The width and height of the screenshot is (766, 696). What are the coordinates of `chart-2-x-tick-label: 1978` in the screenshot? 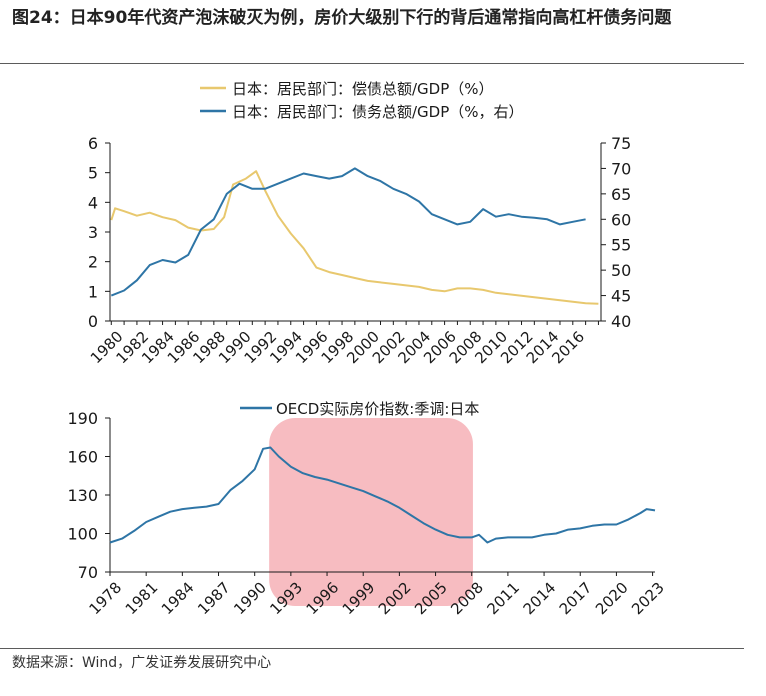 It's located at (106, 599).